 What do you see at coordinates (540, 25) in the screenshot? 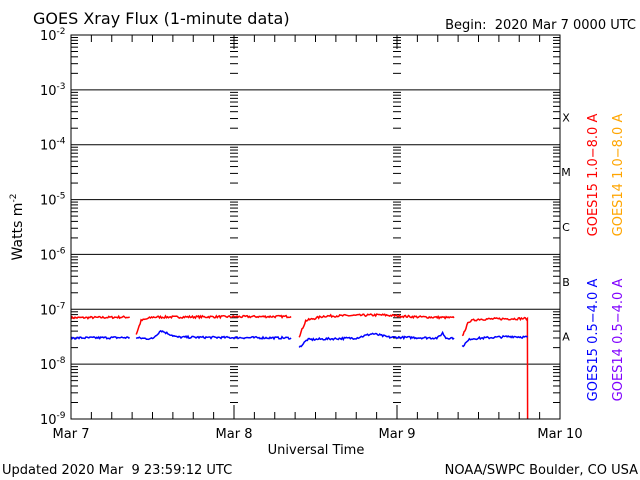
I see `begin-label: Begin: 2020 Mar 7 0000 UTC` at bounding box center [540, 25].